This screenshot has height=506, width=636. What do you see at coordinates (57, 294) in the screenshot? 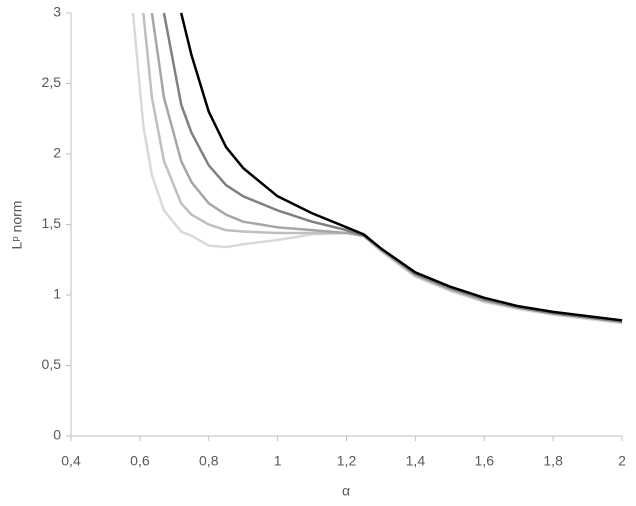
I see `y-tick-label: 1` at bounding box center [57, 294].